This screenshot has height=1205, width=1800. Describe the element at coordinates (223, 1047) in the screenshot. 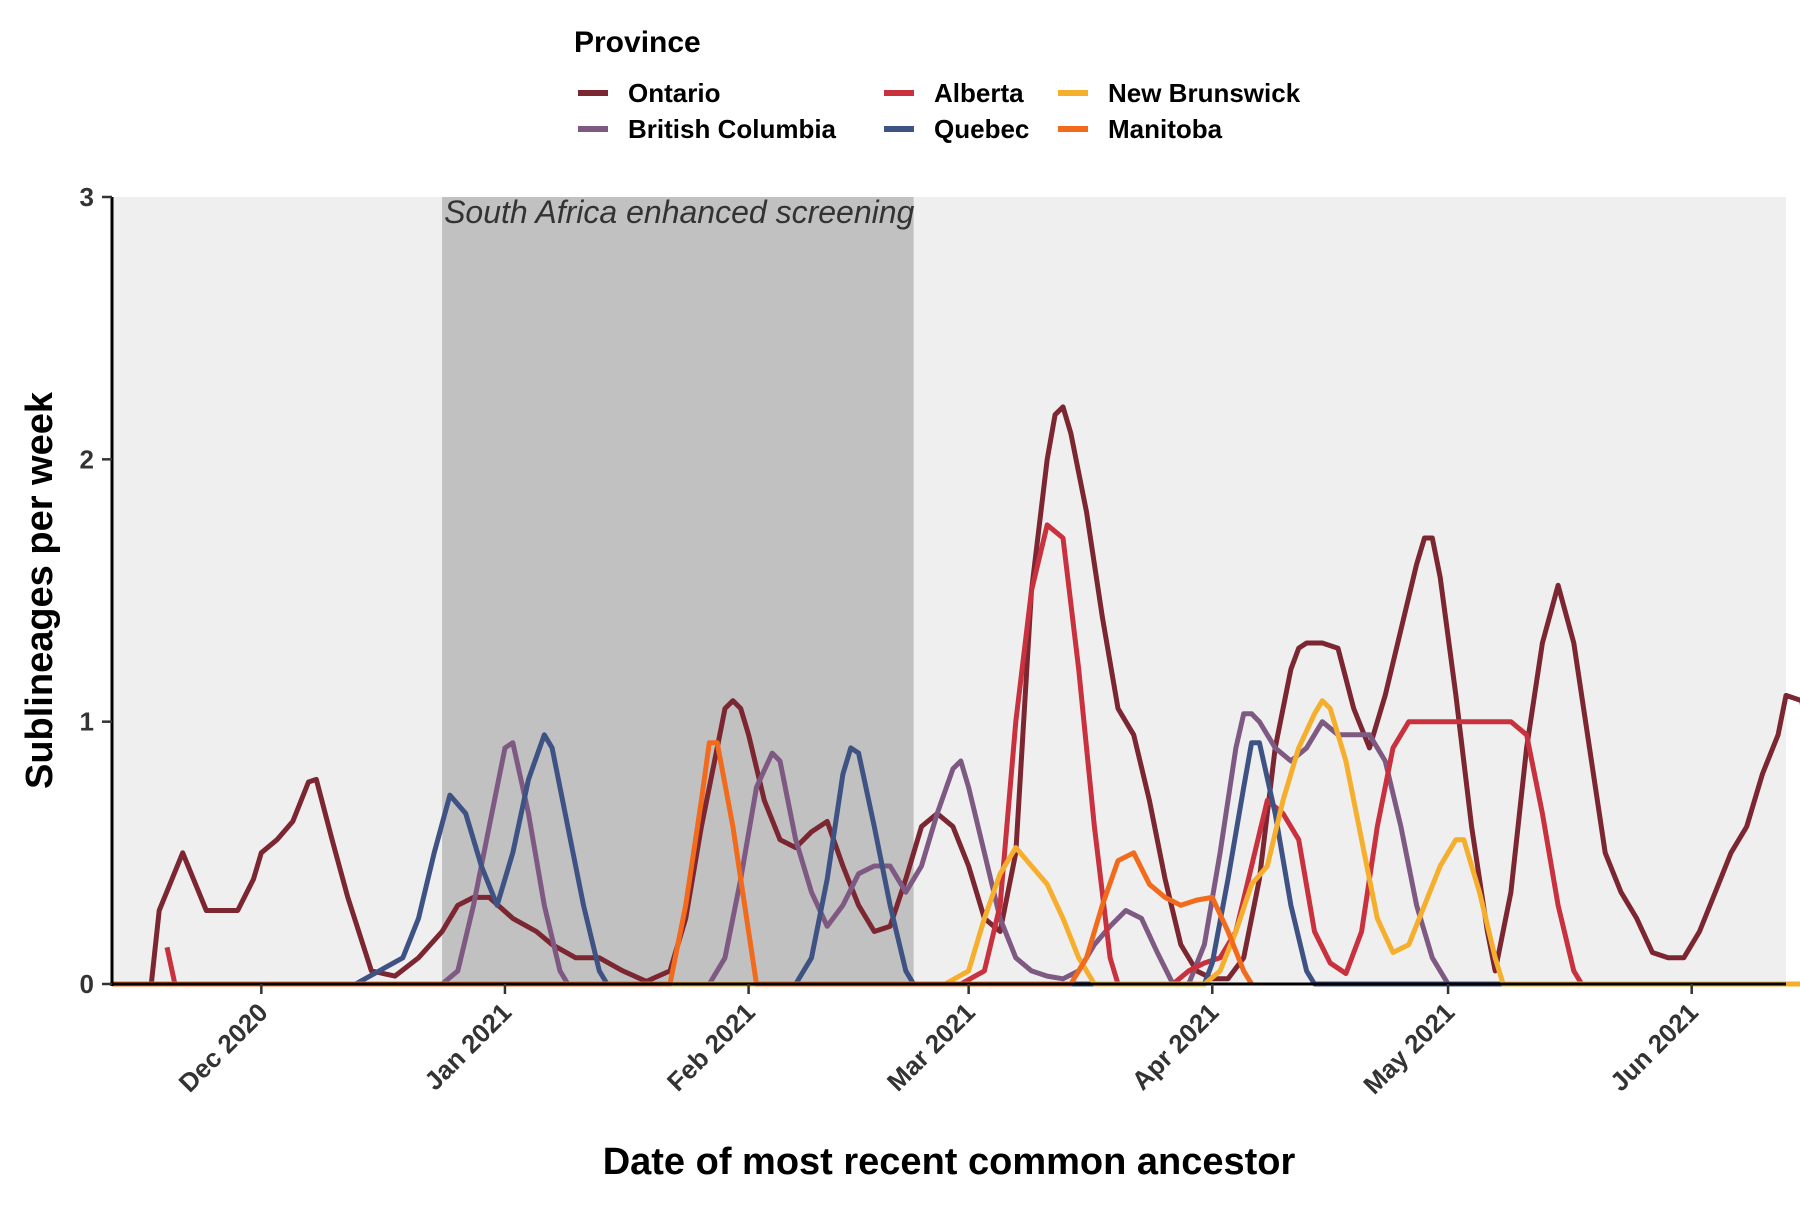

I see `x-tick-label: Dec 2020` at that location.